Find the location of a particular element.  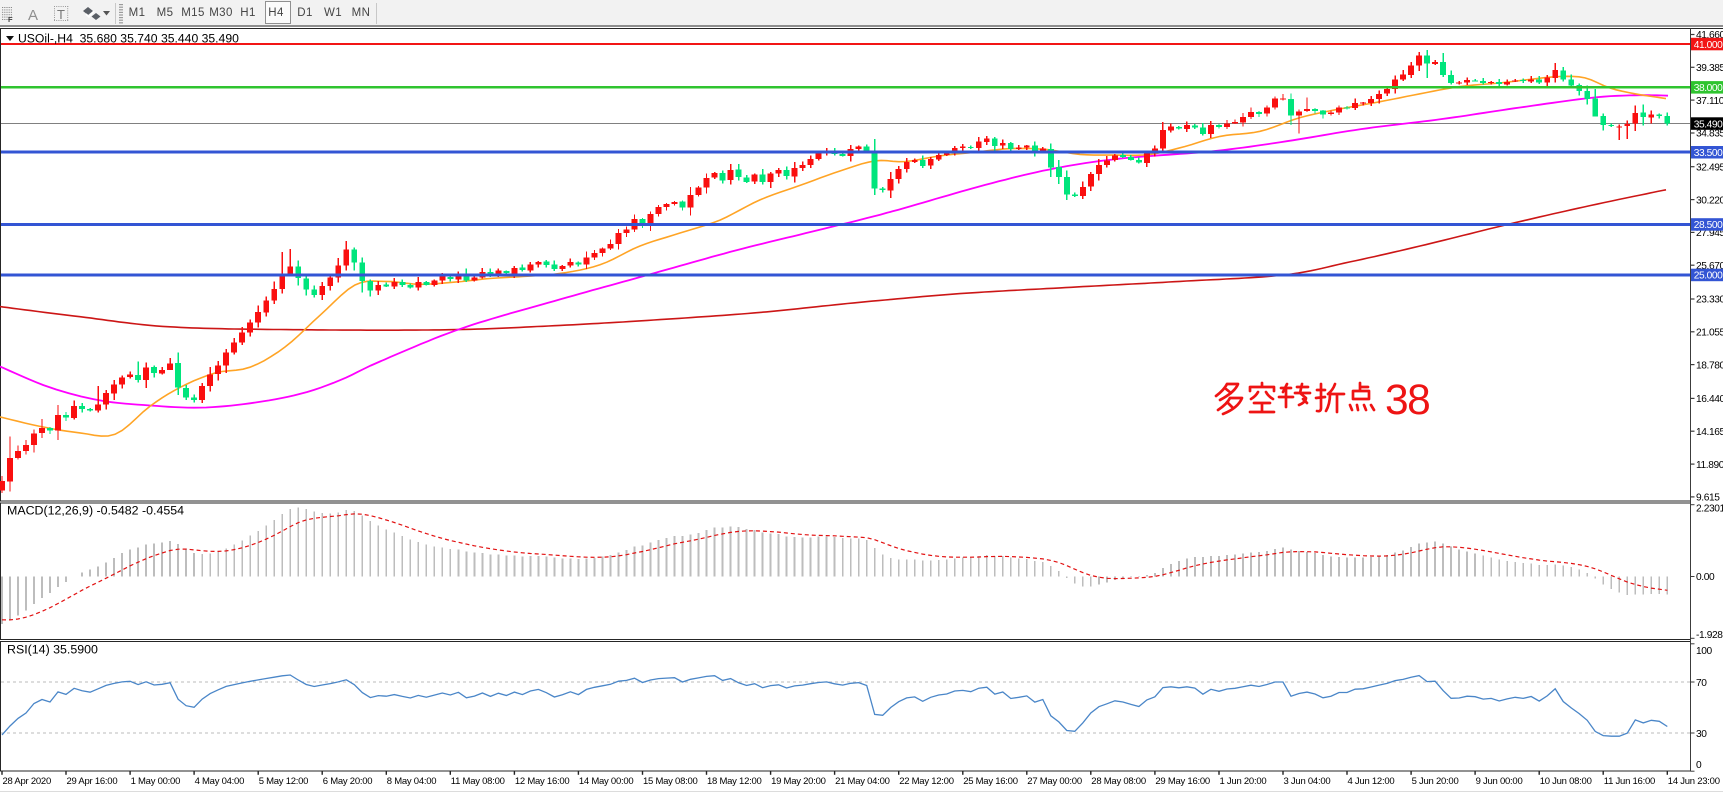

svg-text: 28 Apr 2020 is located at coordinates (27, 781).